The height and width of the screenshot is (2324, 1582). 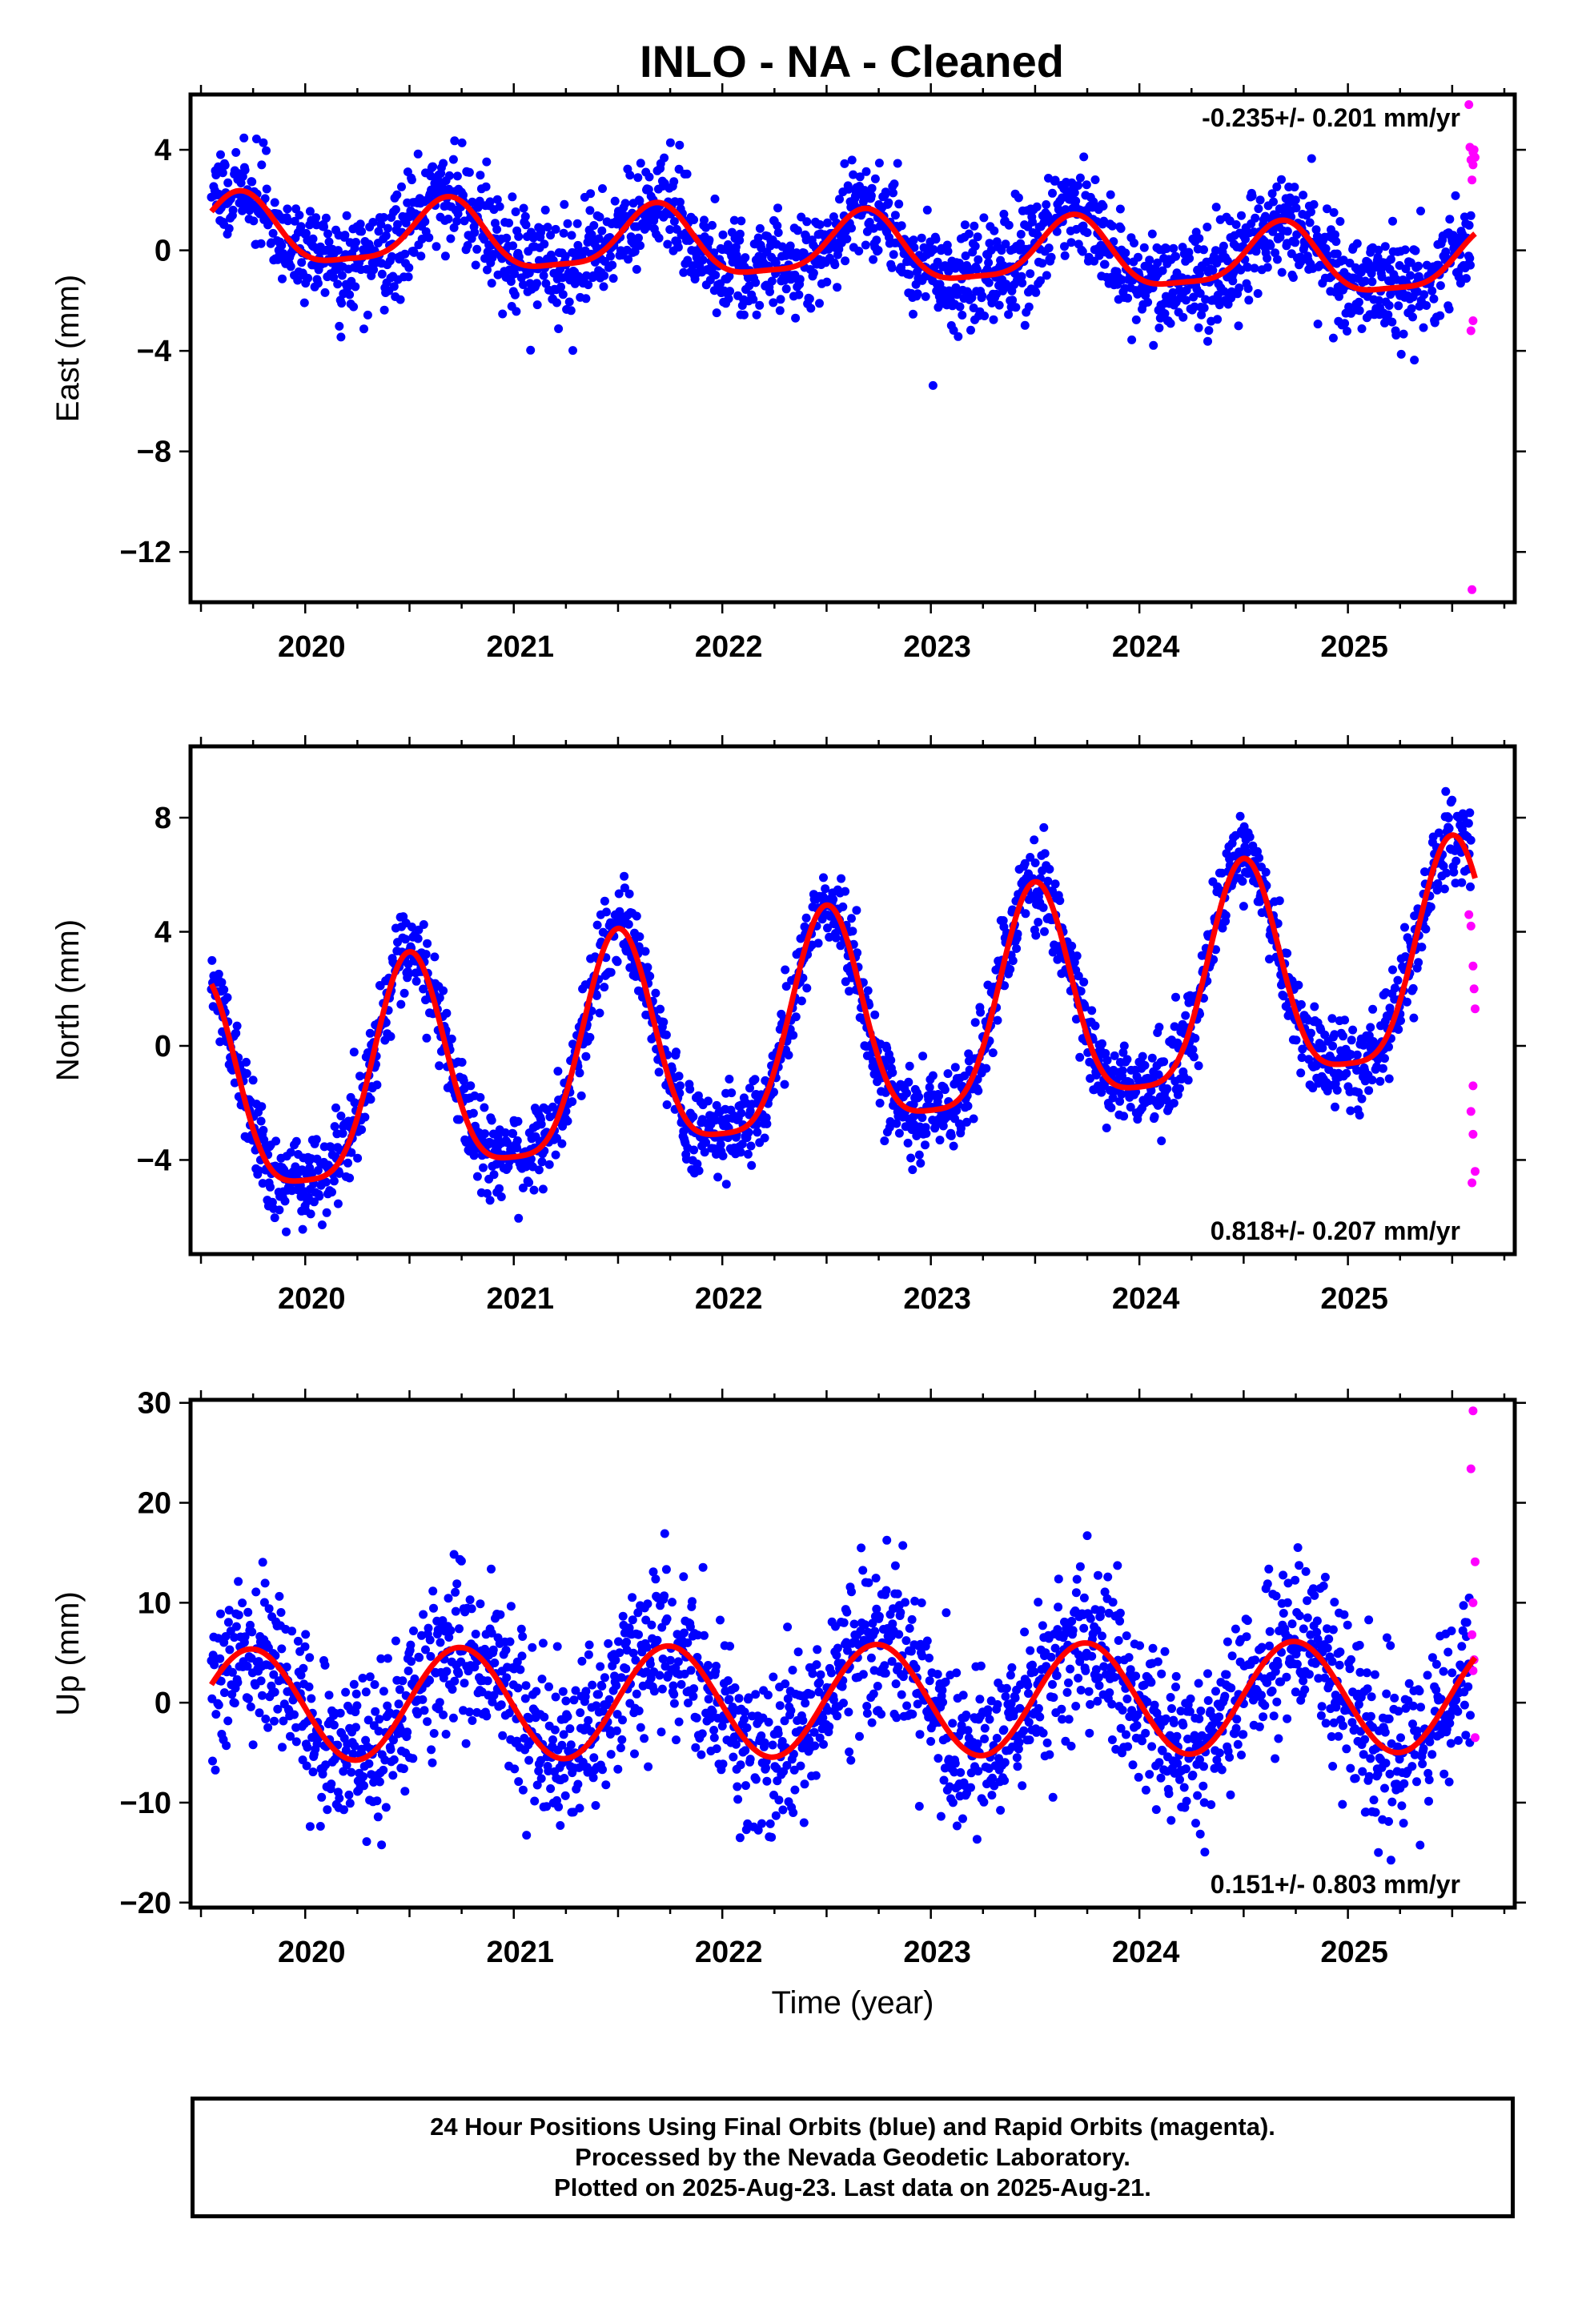 What do you see at coordinates (1475, 158) in the screenshot?
I see `east-rapid-point` at bounding box center [1475, 158].